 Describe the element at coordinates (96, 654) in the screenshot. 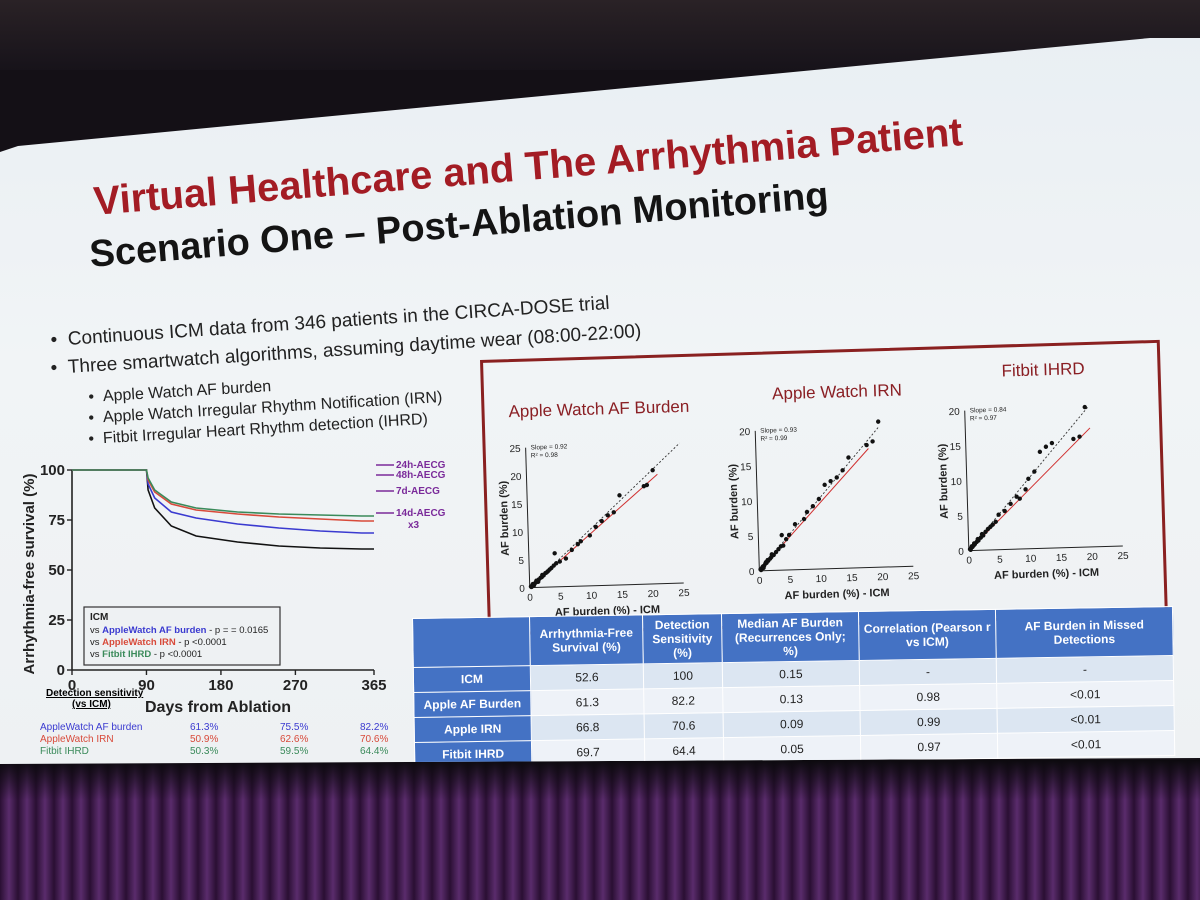

I see `inset-legend-prefix: vs` at that location.